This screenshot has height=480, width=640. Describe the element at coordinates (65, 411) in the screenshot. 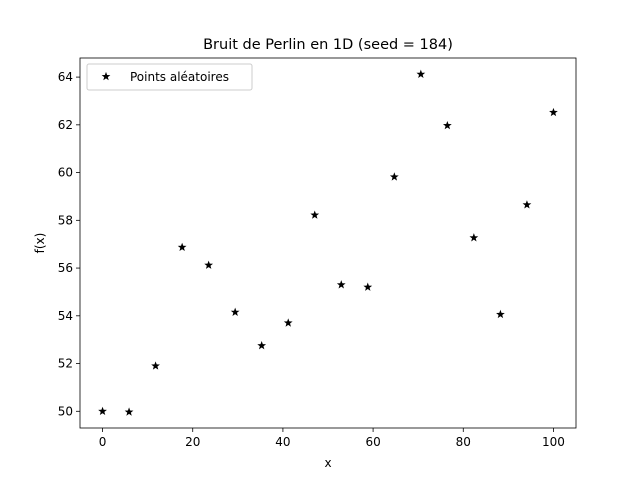

I see `y-tick-label: 50` at that location.